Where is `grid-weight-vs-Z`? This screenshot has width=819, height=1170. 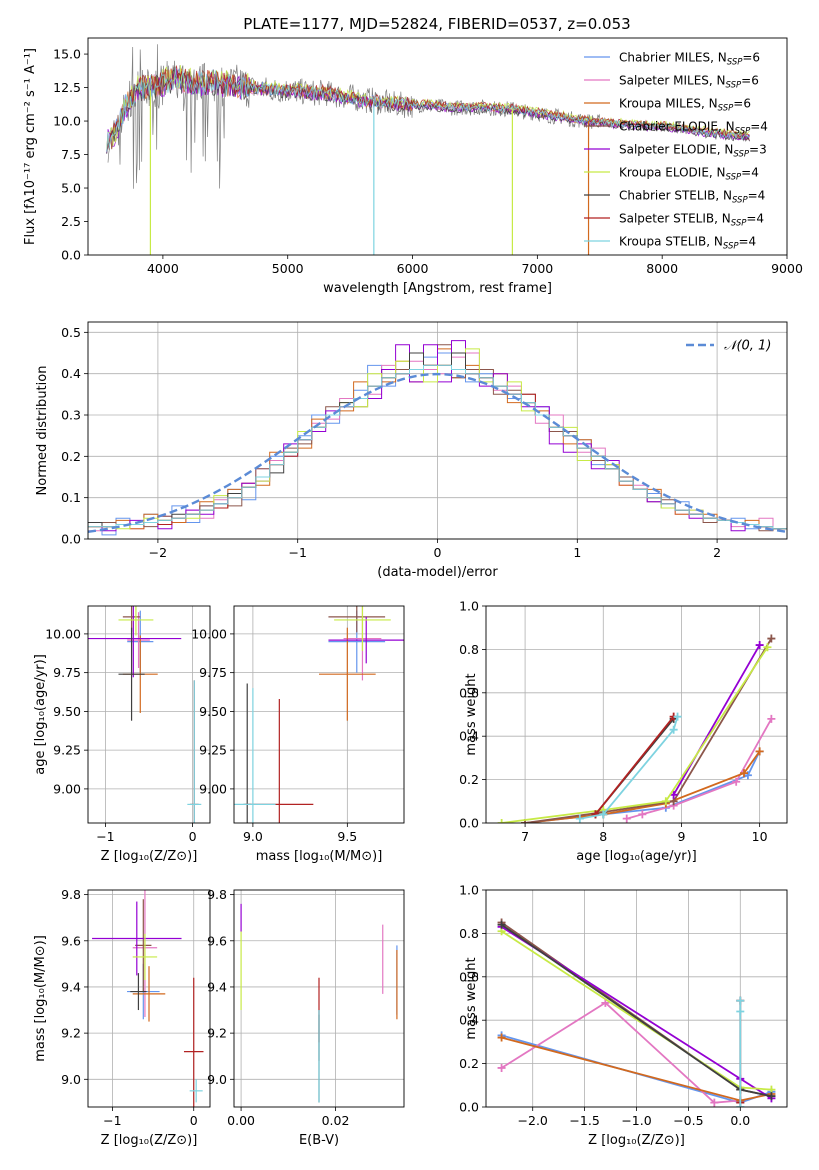 grid-weight-vs-Z is located at coordinates (636, 998).